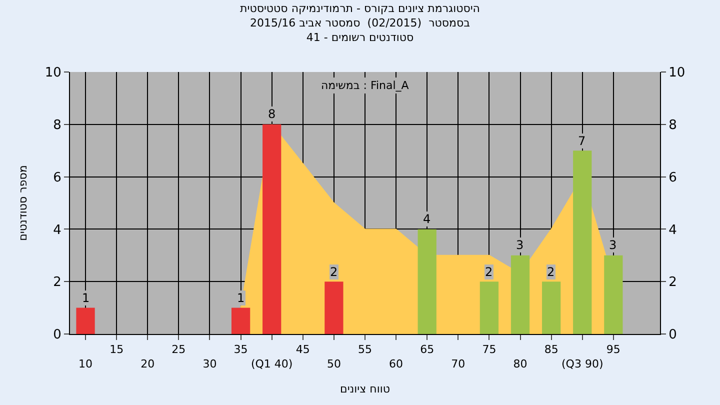 The height and width of the screenshot is (405, 720). I want to click on x-tick-label: 85, so click(551, 349).